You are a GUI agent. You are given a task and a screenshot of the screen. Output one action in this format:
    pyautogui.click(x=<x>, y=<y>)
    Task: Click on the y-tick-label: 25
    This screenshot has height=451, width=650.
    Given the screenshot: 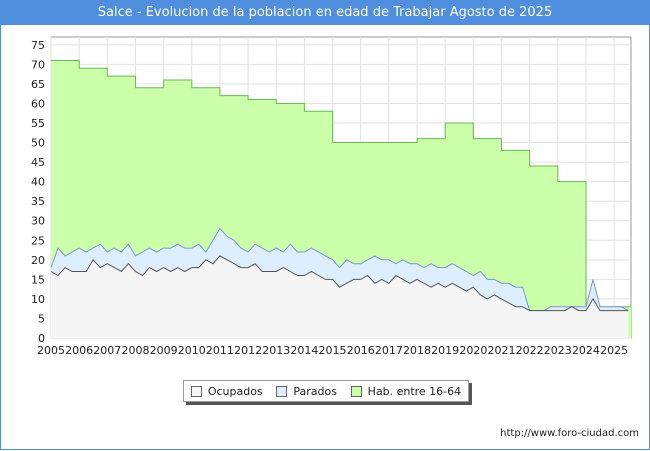 What is the action you would take?
    pyautogui.click(x=38, y=240)
    